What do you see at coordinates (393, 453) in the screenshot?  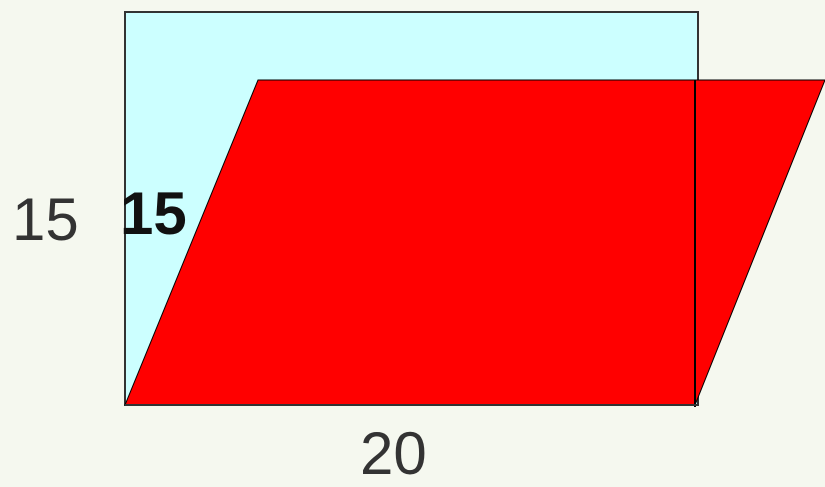 I see `base-length-label: 20` at bounding box center [393, 453].